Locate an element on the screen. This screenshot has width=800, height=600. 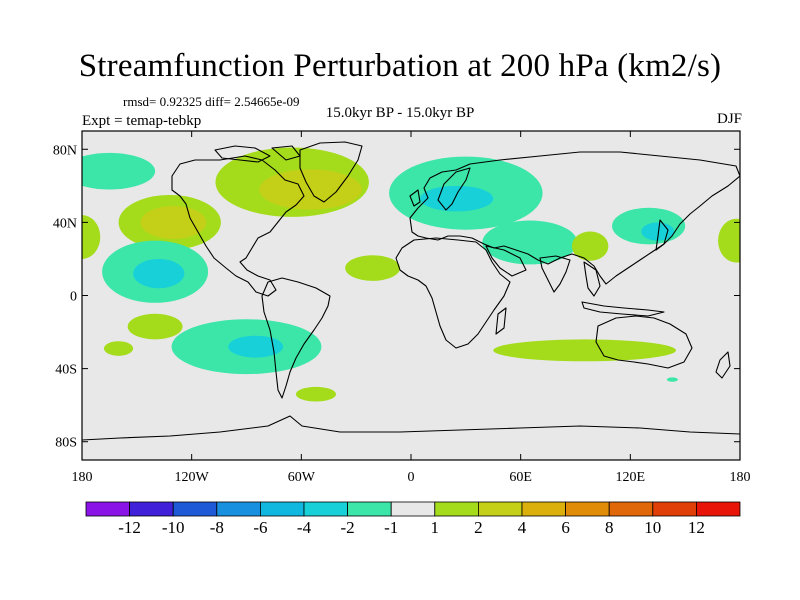
experiment-label: Expt = temap-tebkp is located at coordinates (142, 121).